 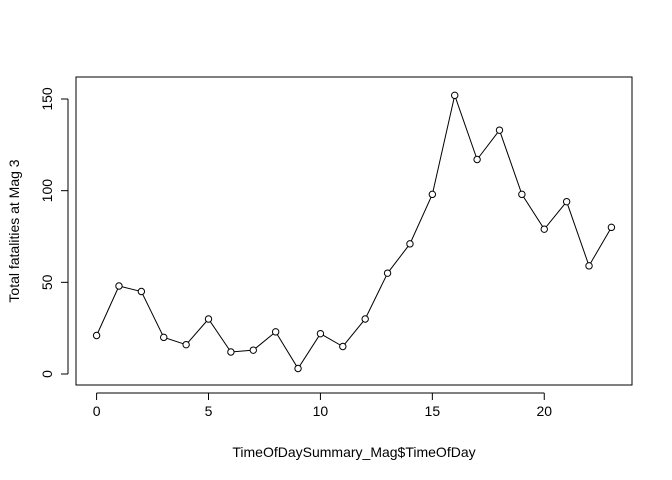 I want to click on y-tick-label: 150, so click(x=47, y=99).